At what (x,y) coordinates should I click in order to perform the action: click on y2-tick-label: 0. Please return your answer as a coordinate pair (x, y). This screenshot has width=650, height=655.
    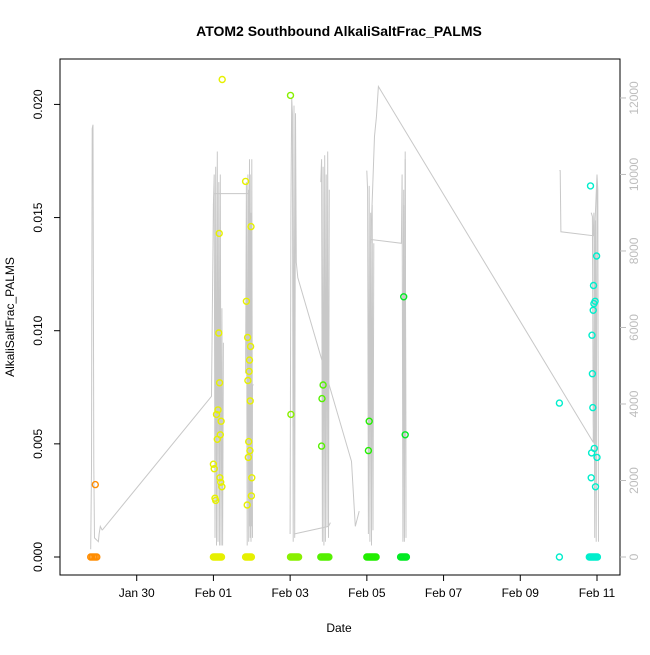
    Looking at the image, I should click on (634, 556).